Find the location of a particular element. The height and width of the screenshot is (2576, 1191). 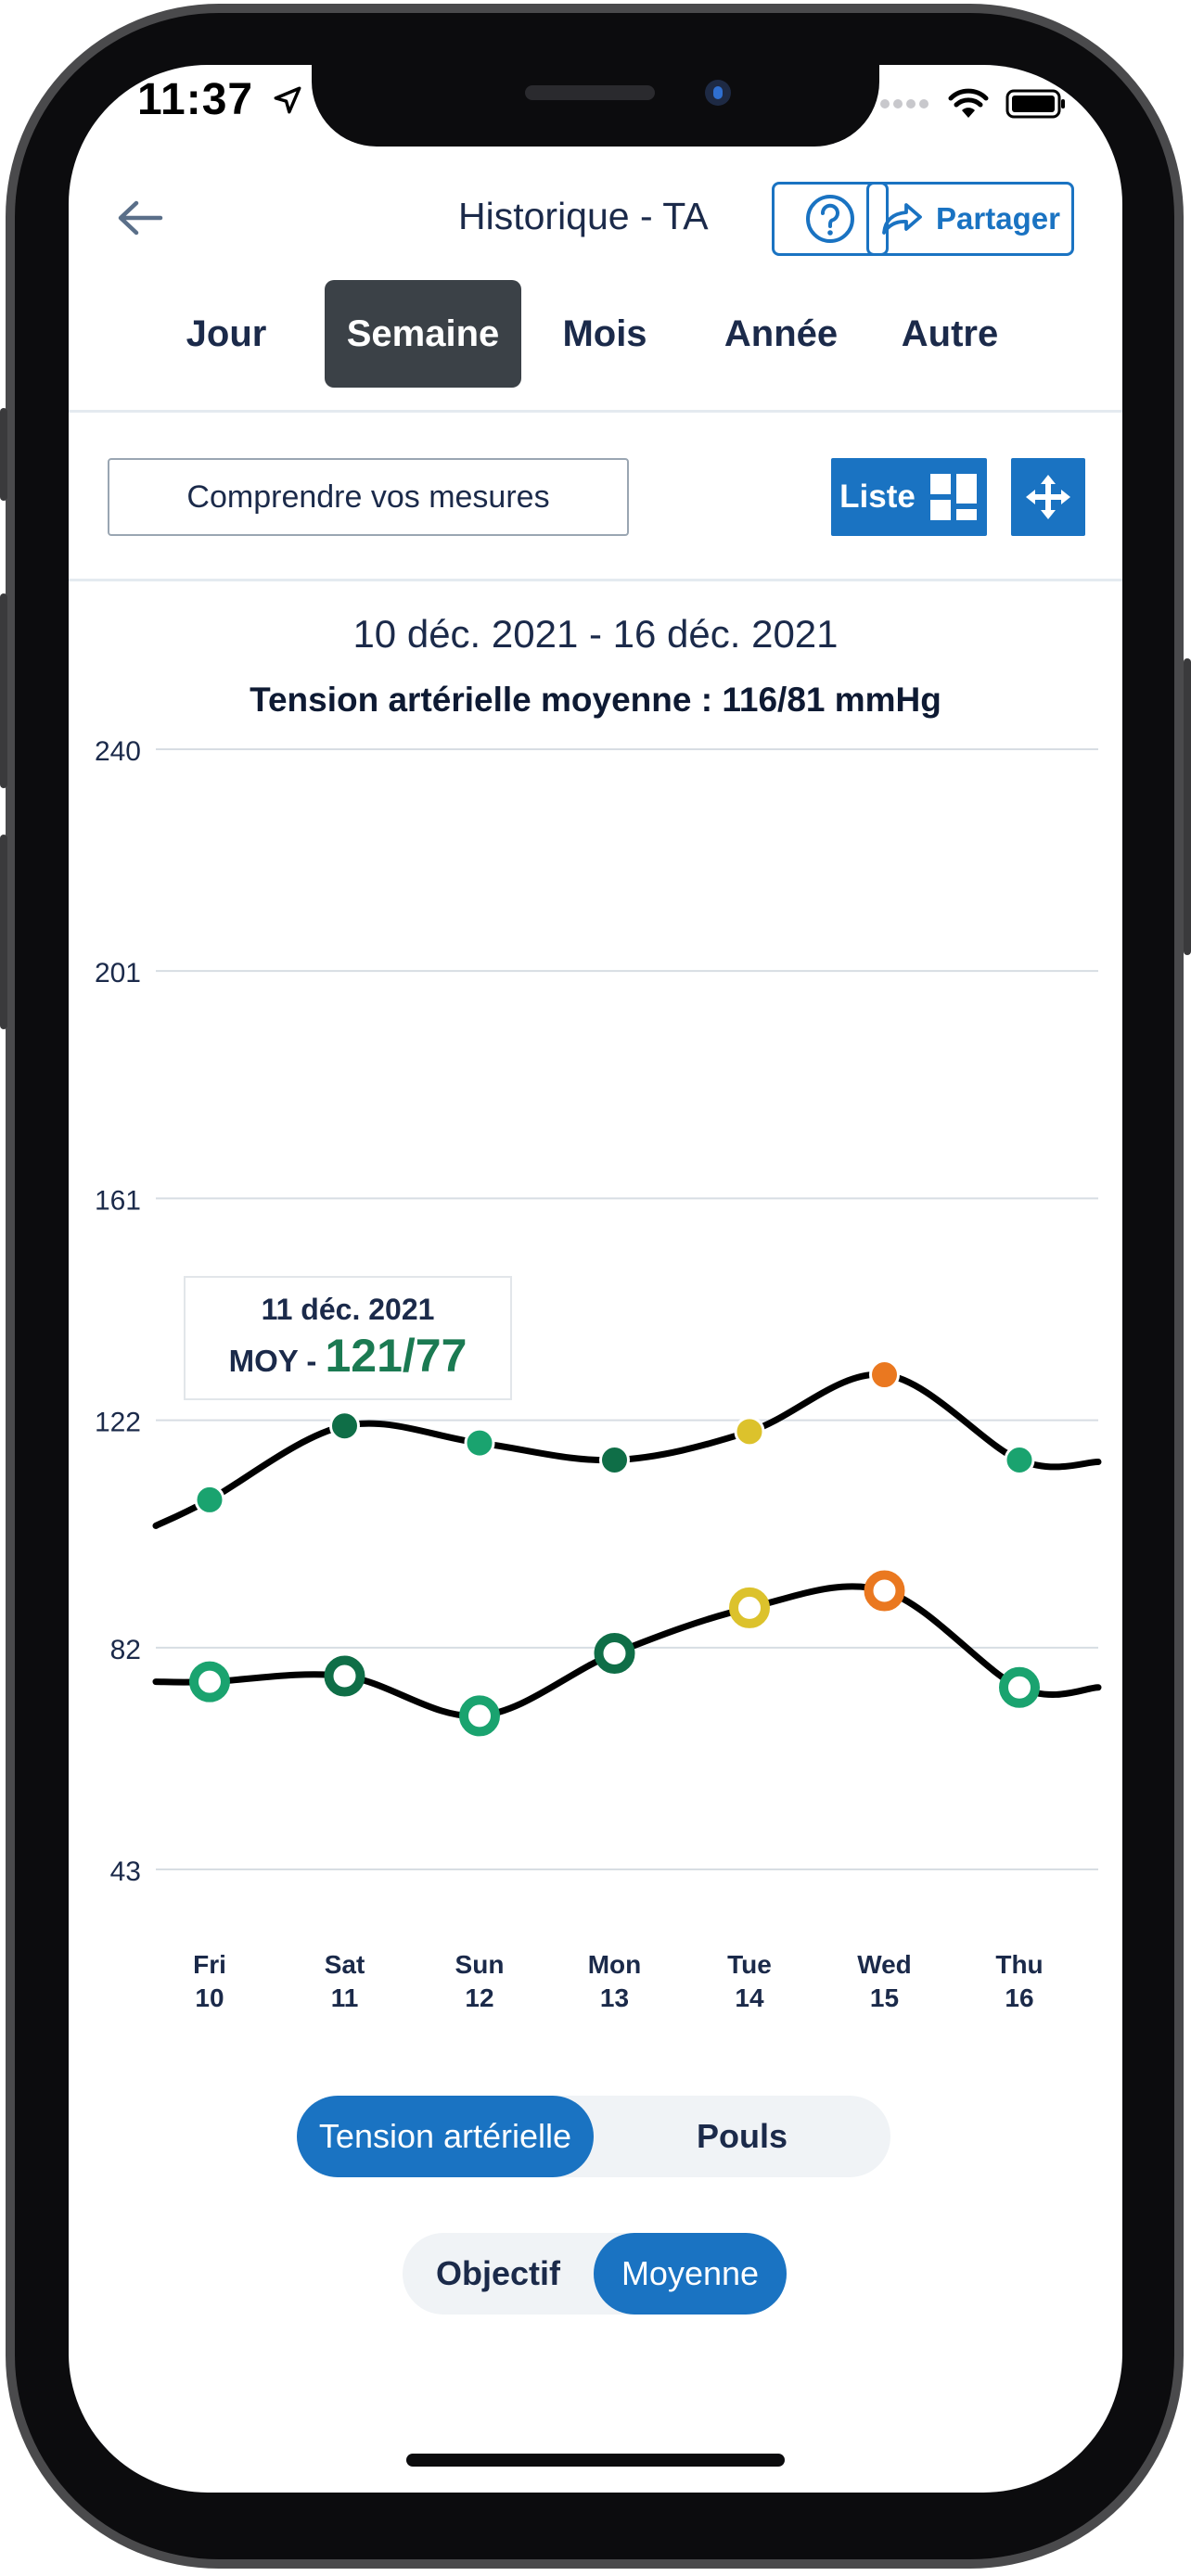

tooltip-value: MOY - 121/77 is located at coordinates (348, 1356).